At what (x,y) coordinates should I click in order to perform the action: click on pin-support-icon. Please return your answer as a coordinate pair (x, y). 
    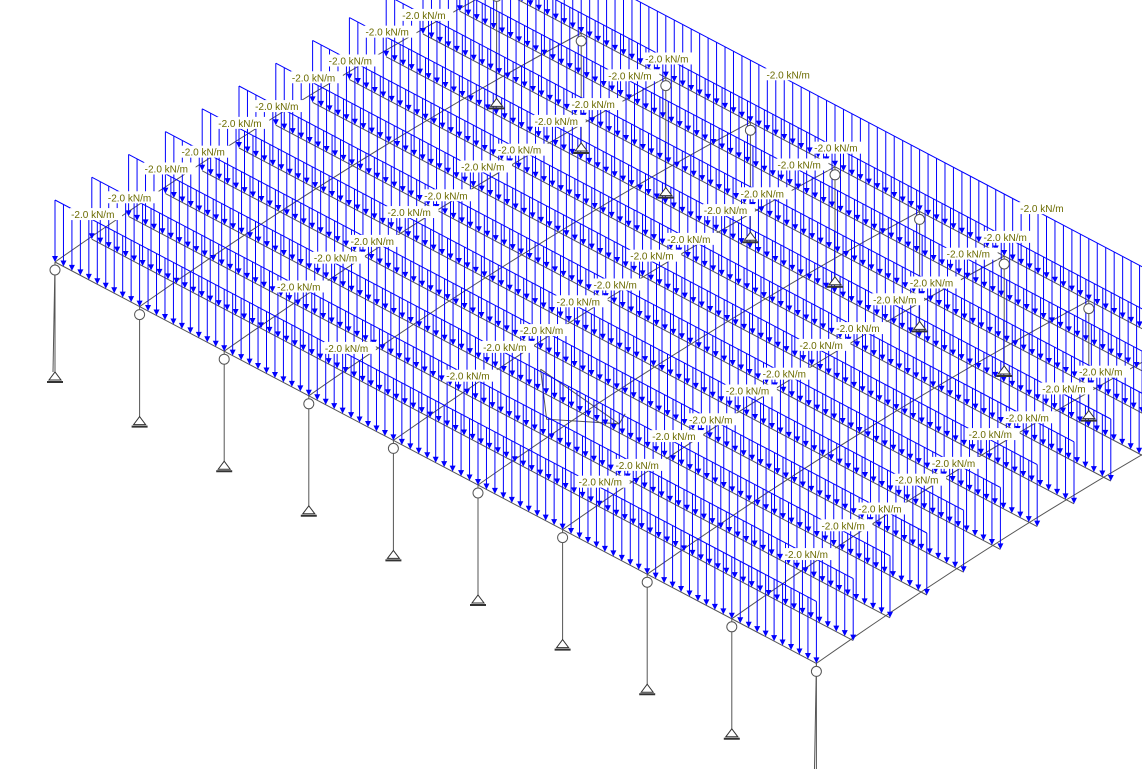
    Looking at the image, I should click on (224, 465).